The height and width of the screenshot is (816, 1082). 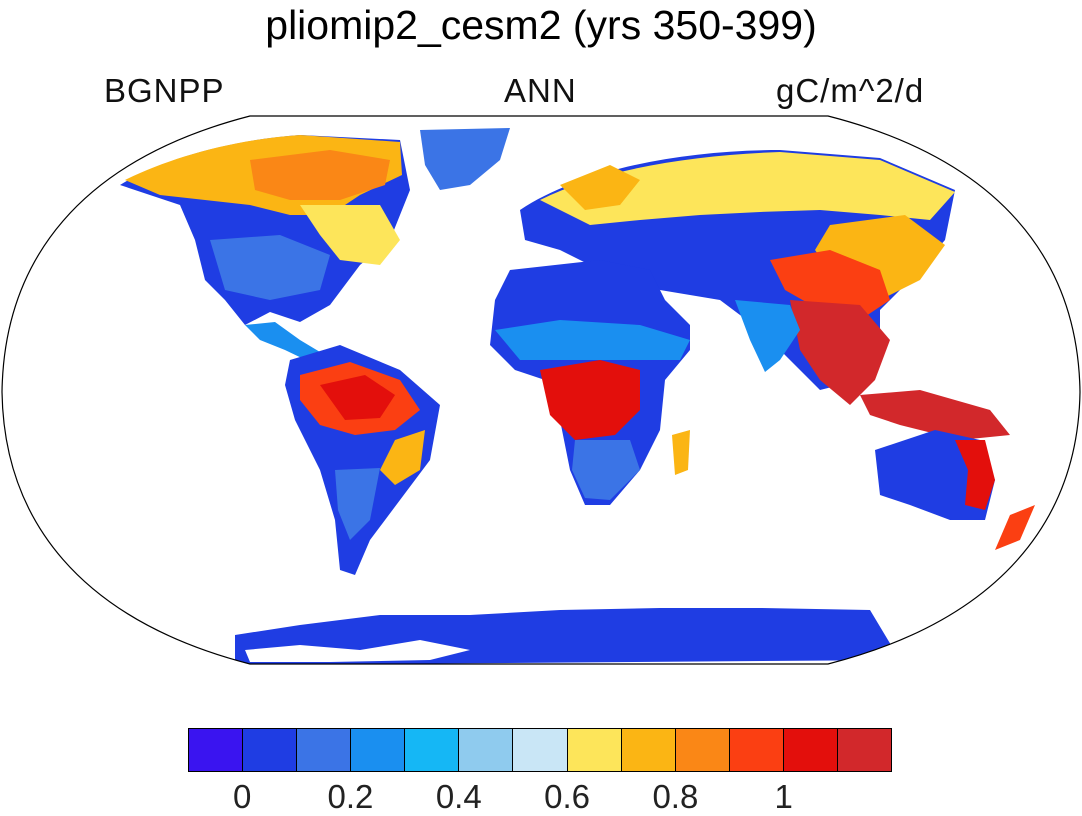 I want to click on region-central-america, so click(x=282, y=342).